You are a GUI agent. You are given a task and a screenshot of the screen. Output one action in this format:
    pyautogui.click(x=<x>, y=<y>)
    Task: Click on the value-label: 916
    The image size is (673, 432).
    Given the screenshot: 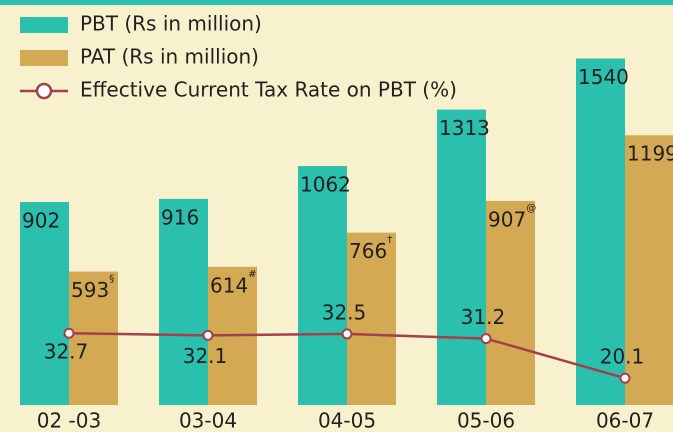 What is the action you would take?
    pyautogui.click(x=180, y=217)
    